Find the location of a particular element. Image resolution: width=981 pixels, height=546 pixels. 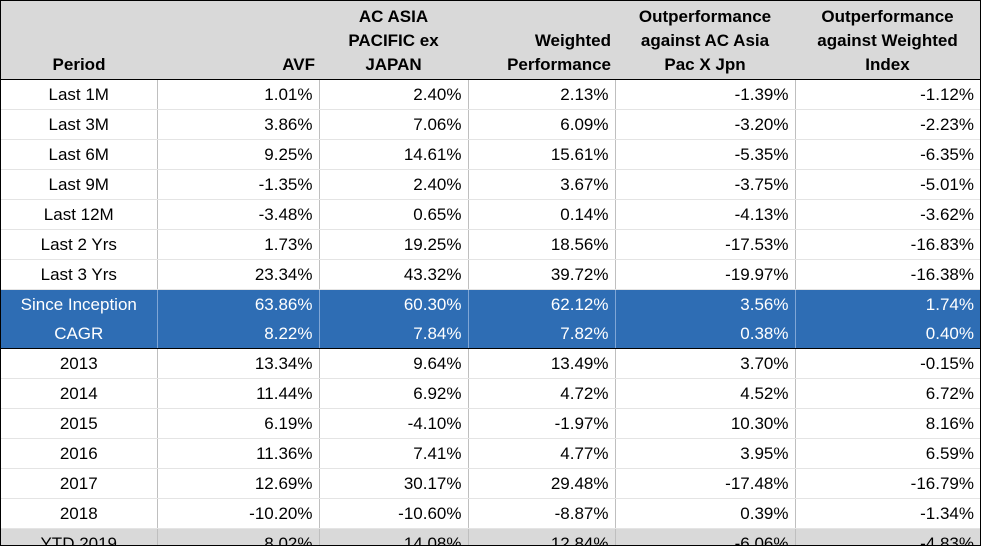

value-cell: -2.23% is located at coordinates (887, 124).